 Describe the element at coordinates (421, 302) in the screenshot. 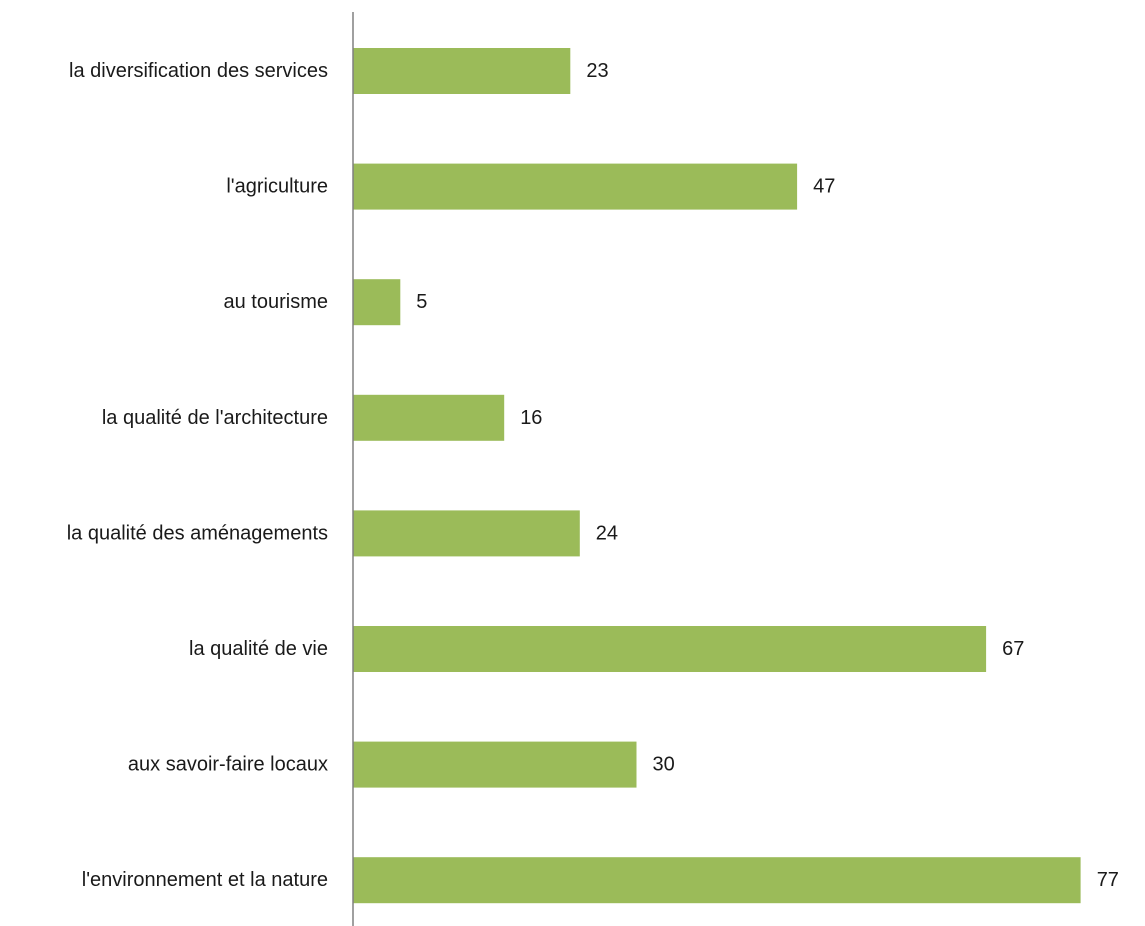

I see `value-label: 5` at that location.